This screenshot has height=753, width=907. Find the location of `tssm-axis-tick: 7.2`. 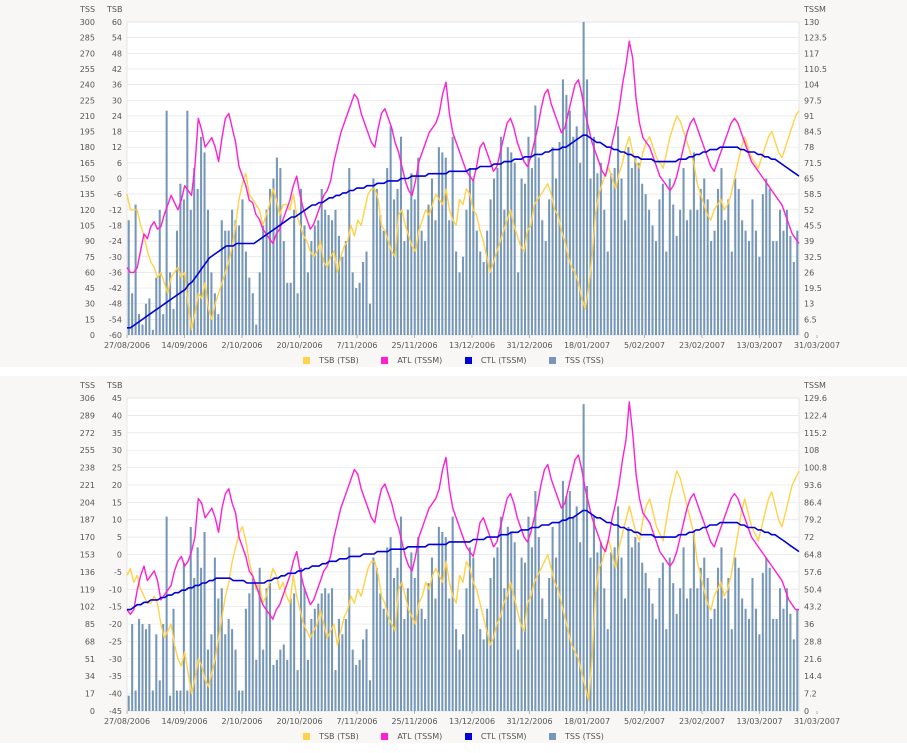

tssm-axis-tick: 7.2 is located at coordinates (810, 694).